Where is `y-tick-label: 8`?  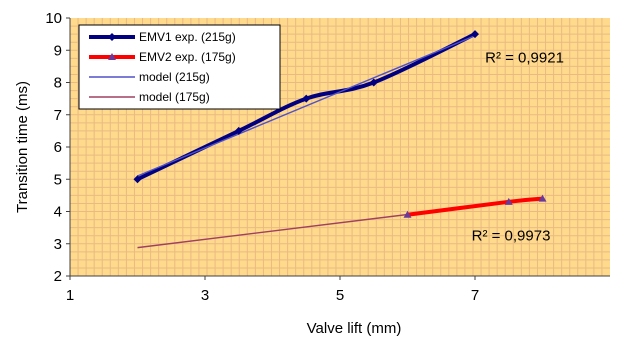
y-tick-label: 8 is located at coordinates (58, 83).